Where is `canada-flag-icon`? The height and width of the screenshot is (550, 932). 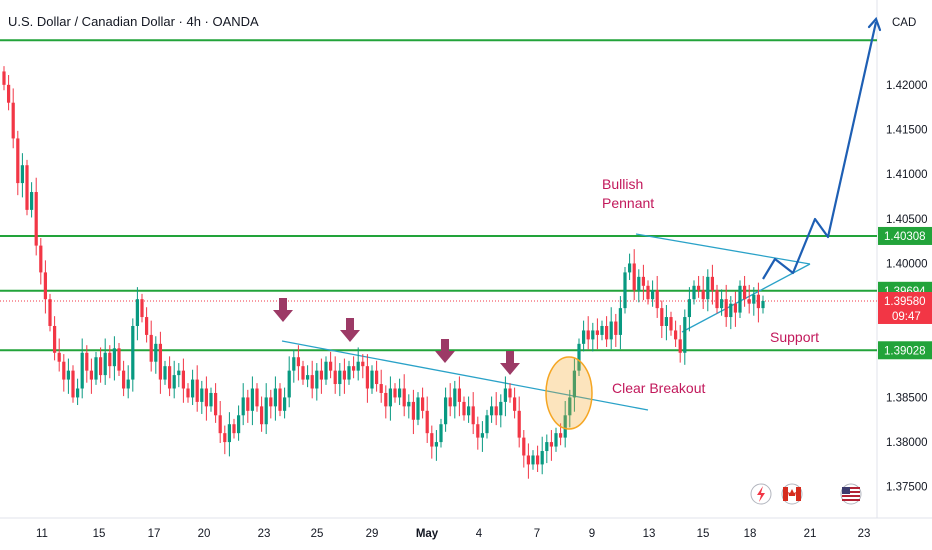
canada-flag-icon is located at coordinates (792, 494).